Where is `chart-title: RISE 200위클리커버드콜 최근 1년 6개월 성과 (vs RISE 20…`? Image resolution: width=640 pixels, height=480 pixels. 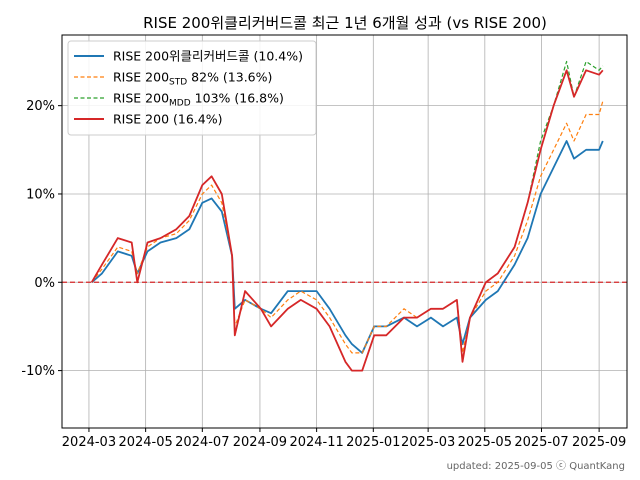 chart-title: RISE 200위클리커버드콜 최근 1년 6개월 성과 (vs RISE 20… is located at coordinates (345, 23).